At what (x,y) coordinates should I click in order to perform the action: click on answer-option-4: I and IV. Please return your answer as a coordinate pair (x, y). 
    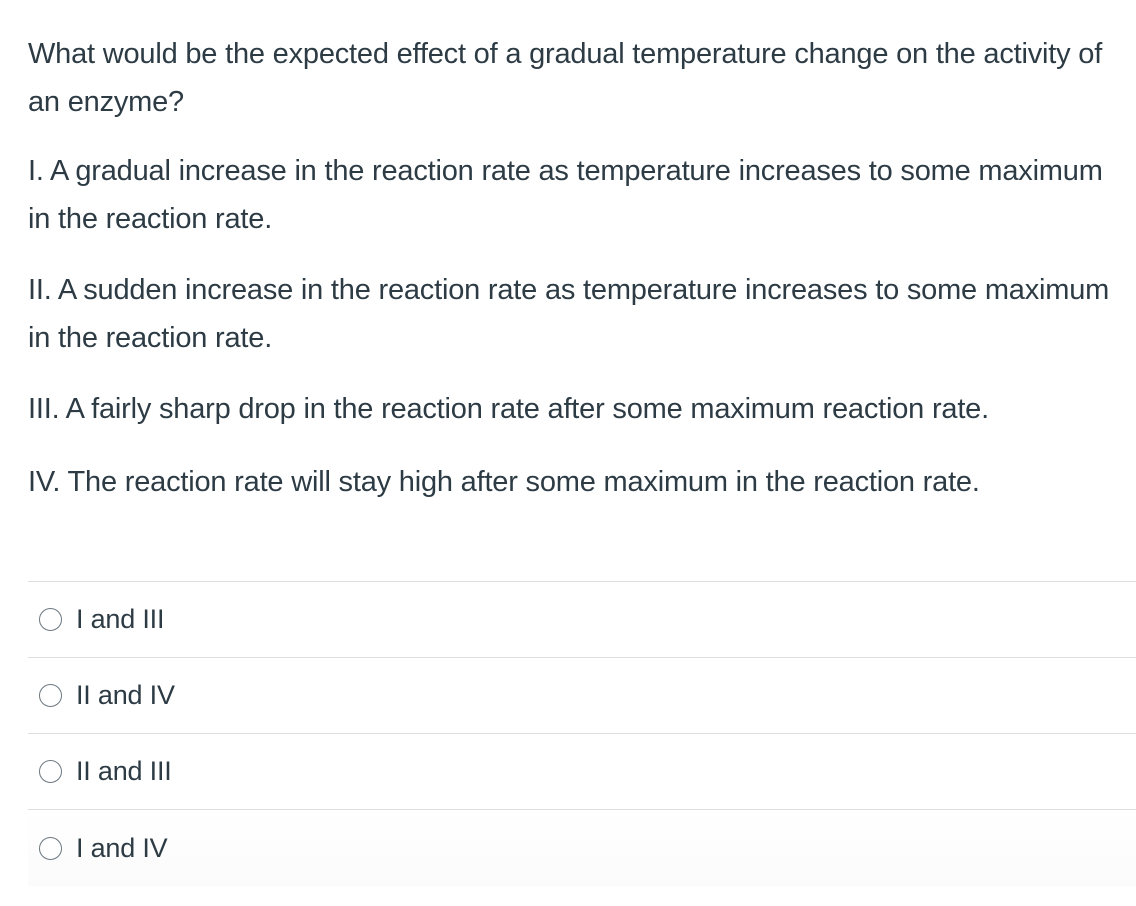
    Looking at the image, I should click on (582, 848).